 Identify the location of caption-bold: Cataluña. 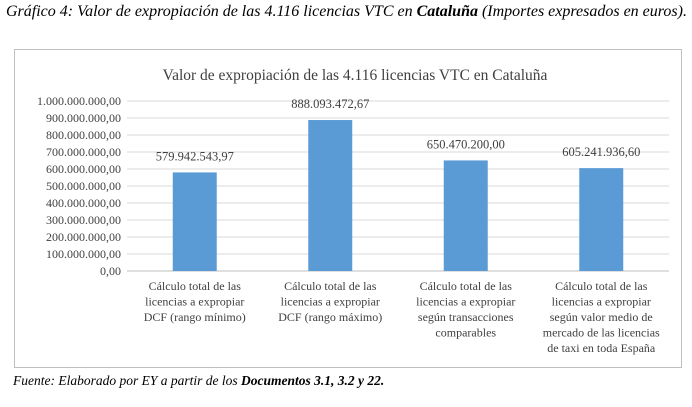
(447, 11).